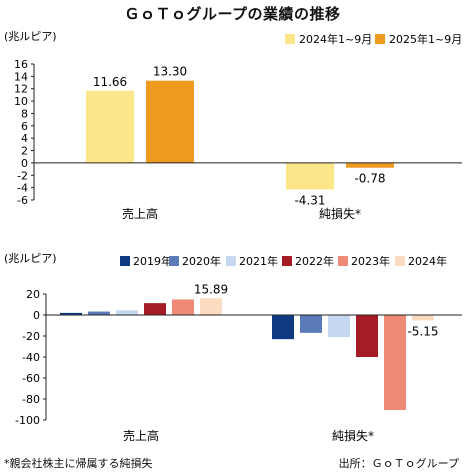 The image size is (465, 474). I want to click on y-tick-label: -4, so click(22, 188).